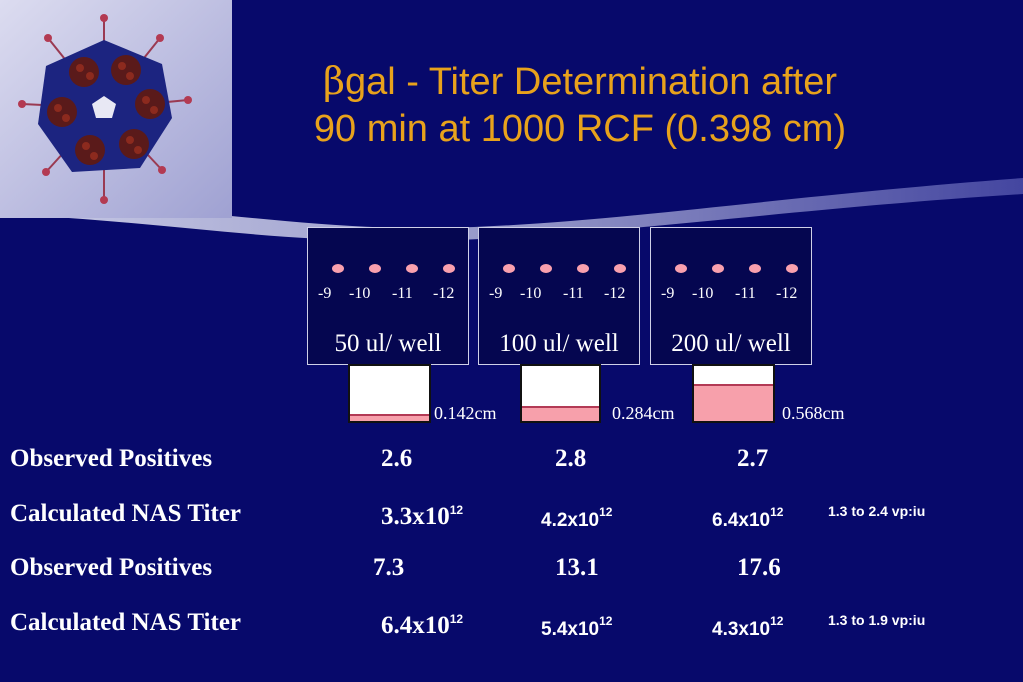  Describe the element at coordinates (397, 458) in the screenshot. I see `row-value: 2.6` at that location.